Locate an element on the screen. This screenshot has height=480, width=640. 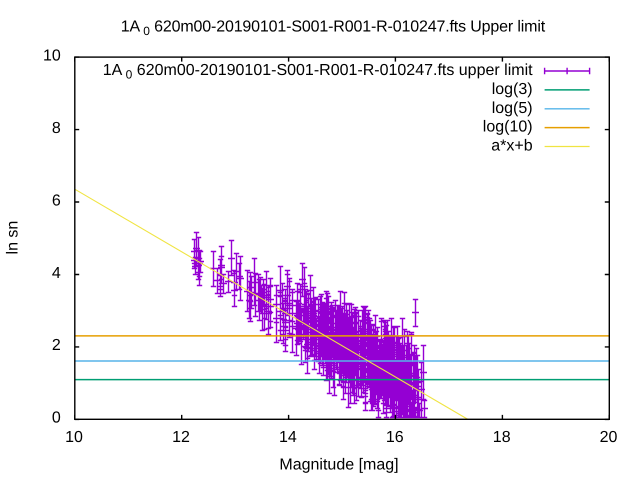
svg-text: Magnitude [mag] is located at coordinates (338, 464).